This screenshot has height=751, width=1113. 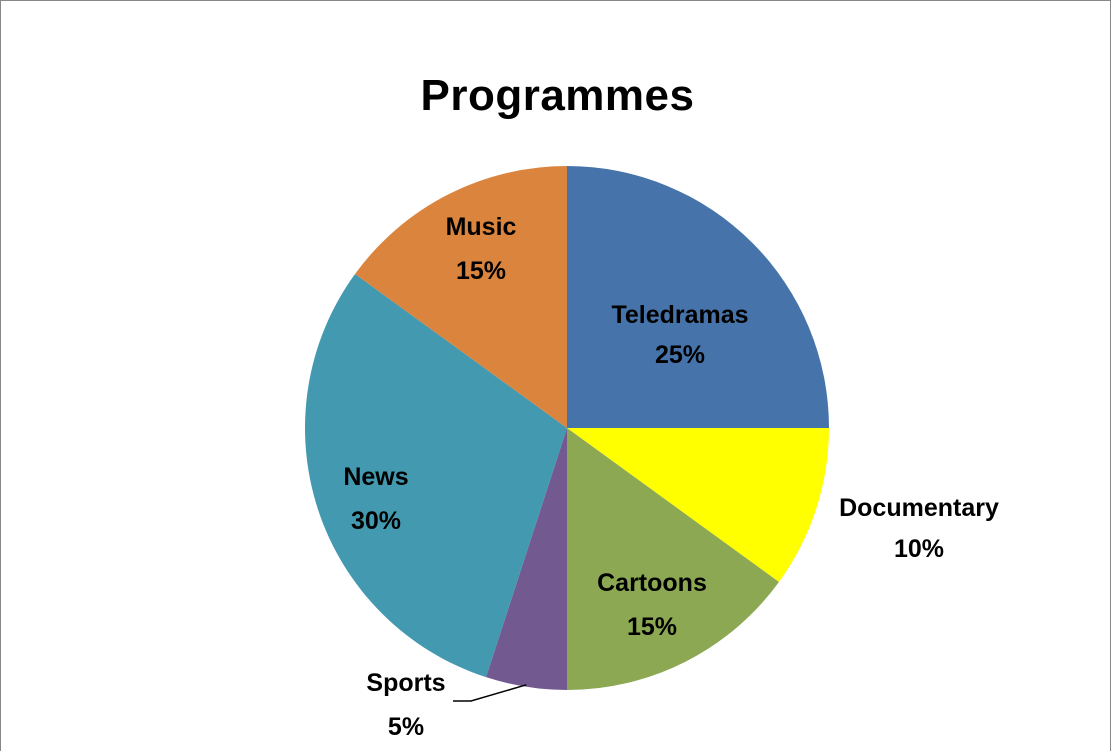 I want to click on slice-label-cartoons: Cartoons, so click(x=652, y=583).